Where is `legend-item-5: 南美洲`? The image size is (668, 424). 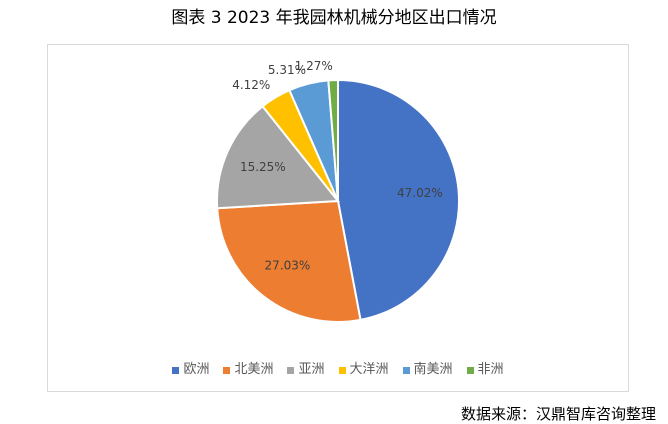
legend-item-5: 南美洲 is located at coordinates (427, 370).